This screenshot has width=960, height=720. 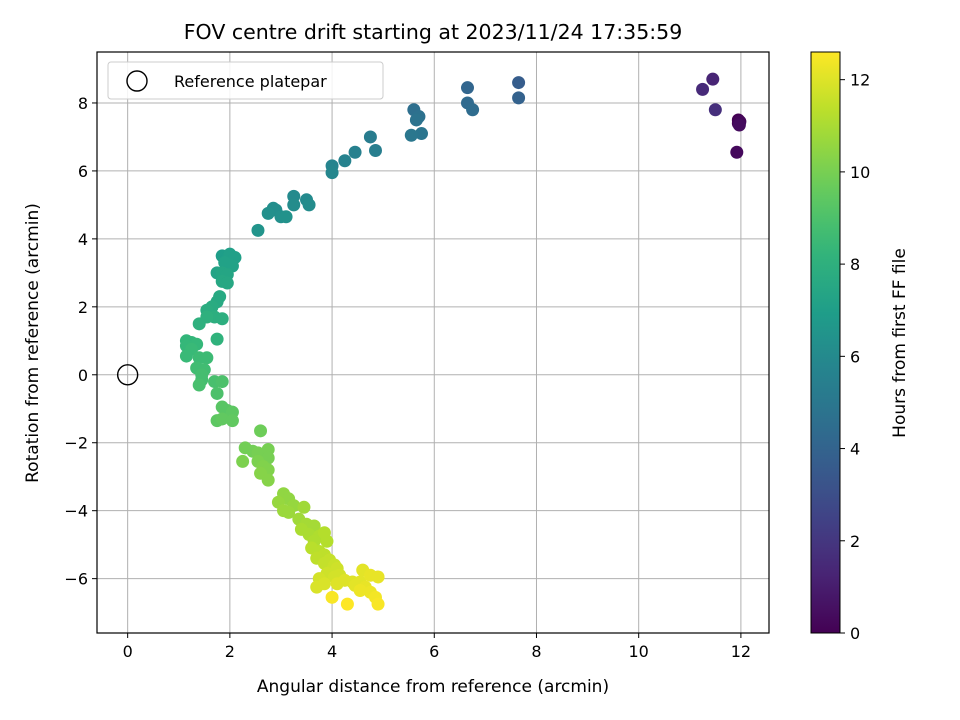 I want to click on colorbar-tick-label: 0, so click(x=855, y=633).